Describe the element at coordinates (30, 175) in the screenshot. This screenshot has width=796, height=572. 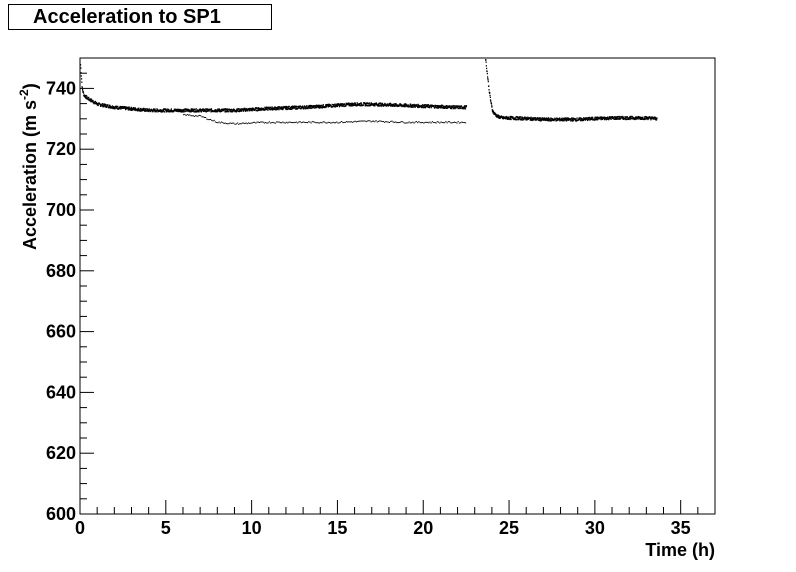
I see `y-axis-title-main: Acceleration (m s` at that location.